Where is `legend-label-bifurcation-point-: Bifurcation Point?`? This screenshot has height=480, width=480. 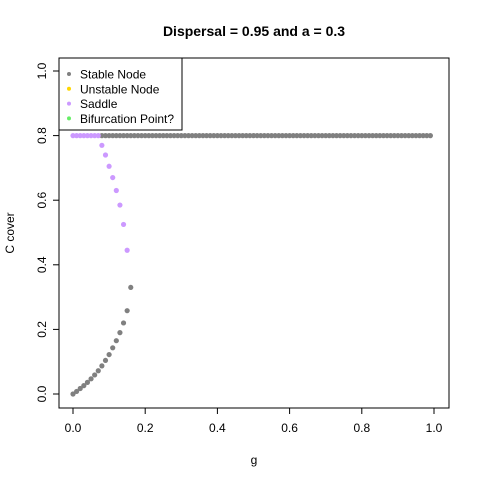
legend-label-bifurcation-point-: Bifurcation Point? is located at coordinates (127, 119).